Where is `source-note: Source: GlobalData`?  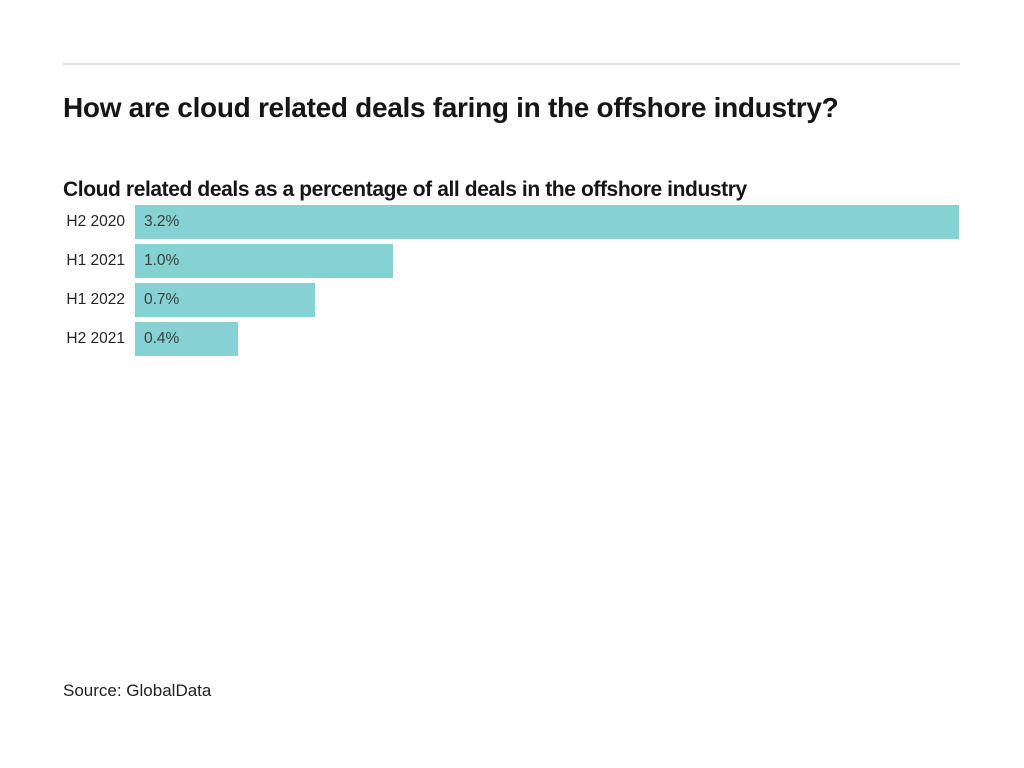
source-note: Source: GlobalData is located at coordinates (137, 690).